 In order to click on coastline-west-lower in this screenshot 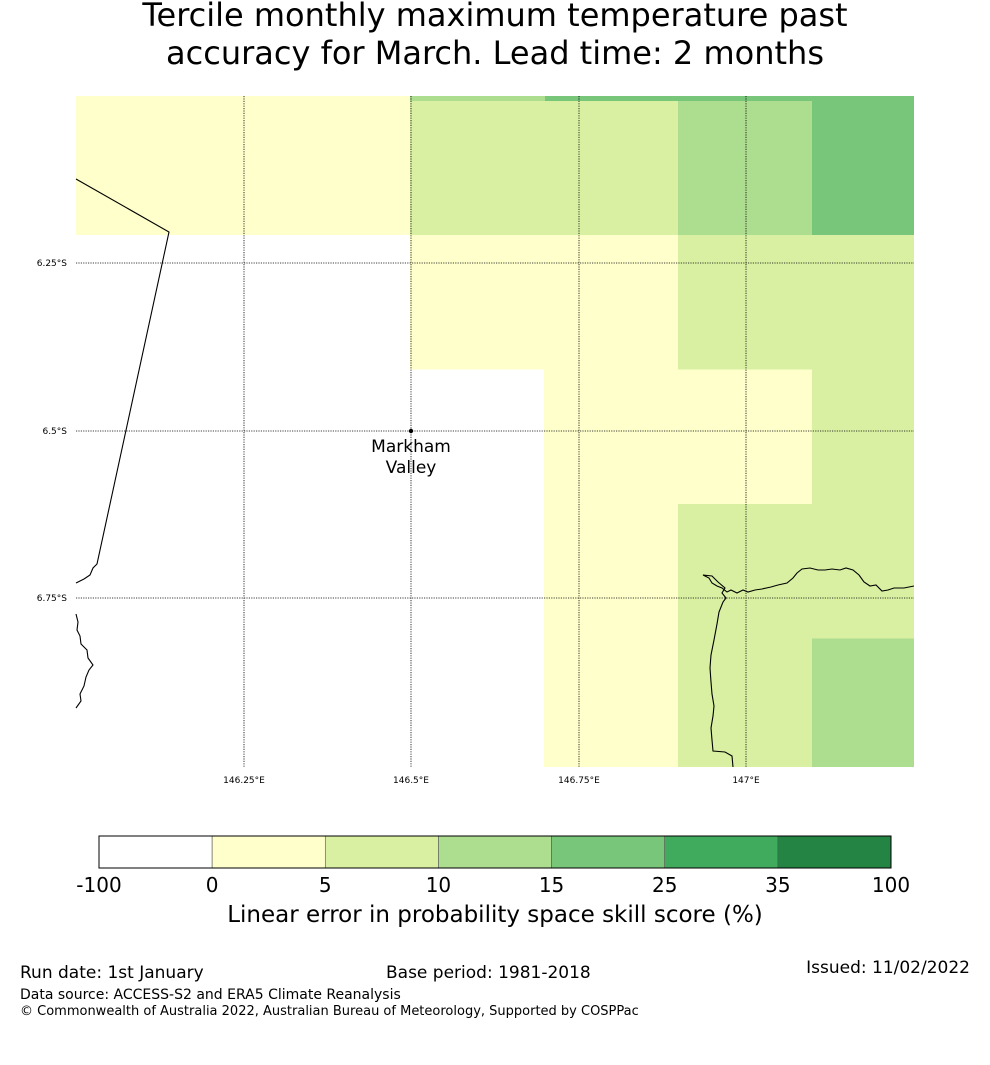, I will do `click(84, 661)`.